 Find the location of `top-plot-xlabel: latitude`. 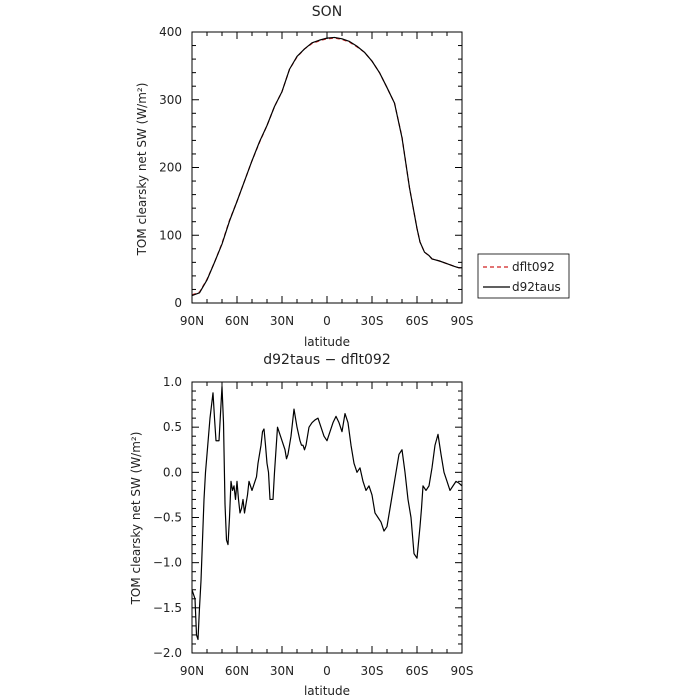

top-plot-xlabel: latitude is located at coordinates (327, 342).